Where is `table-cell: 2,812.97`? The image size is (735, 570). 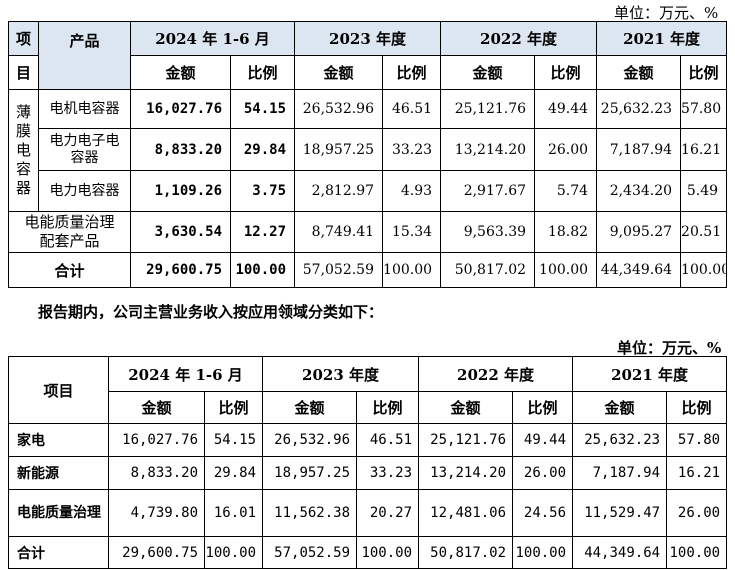 table-cell: 2,812.97 is located at coordinates (339, 191).